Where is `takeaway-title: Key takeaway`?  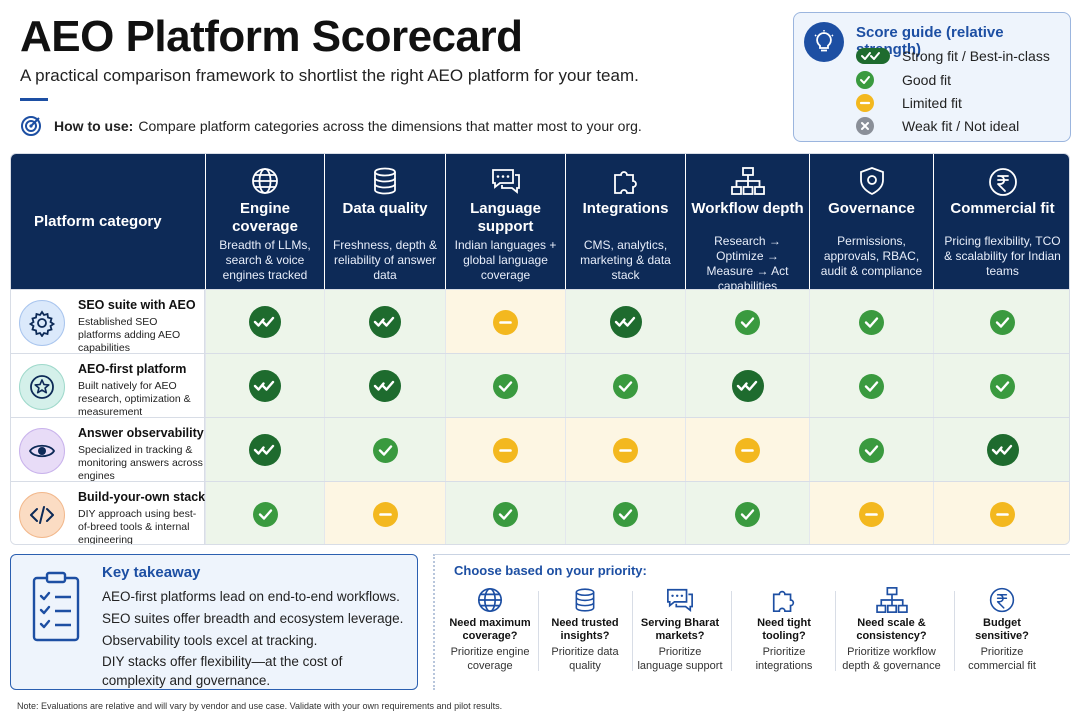 takeaway-title: Key takeaway is located at coordinates (151, 572).